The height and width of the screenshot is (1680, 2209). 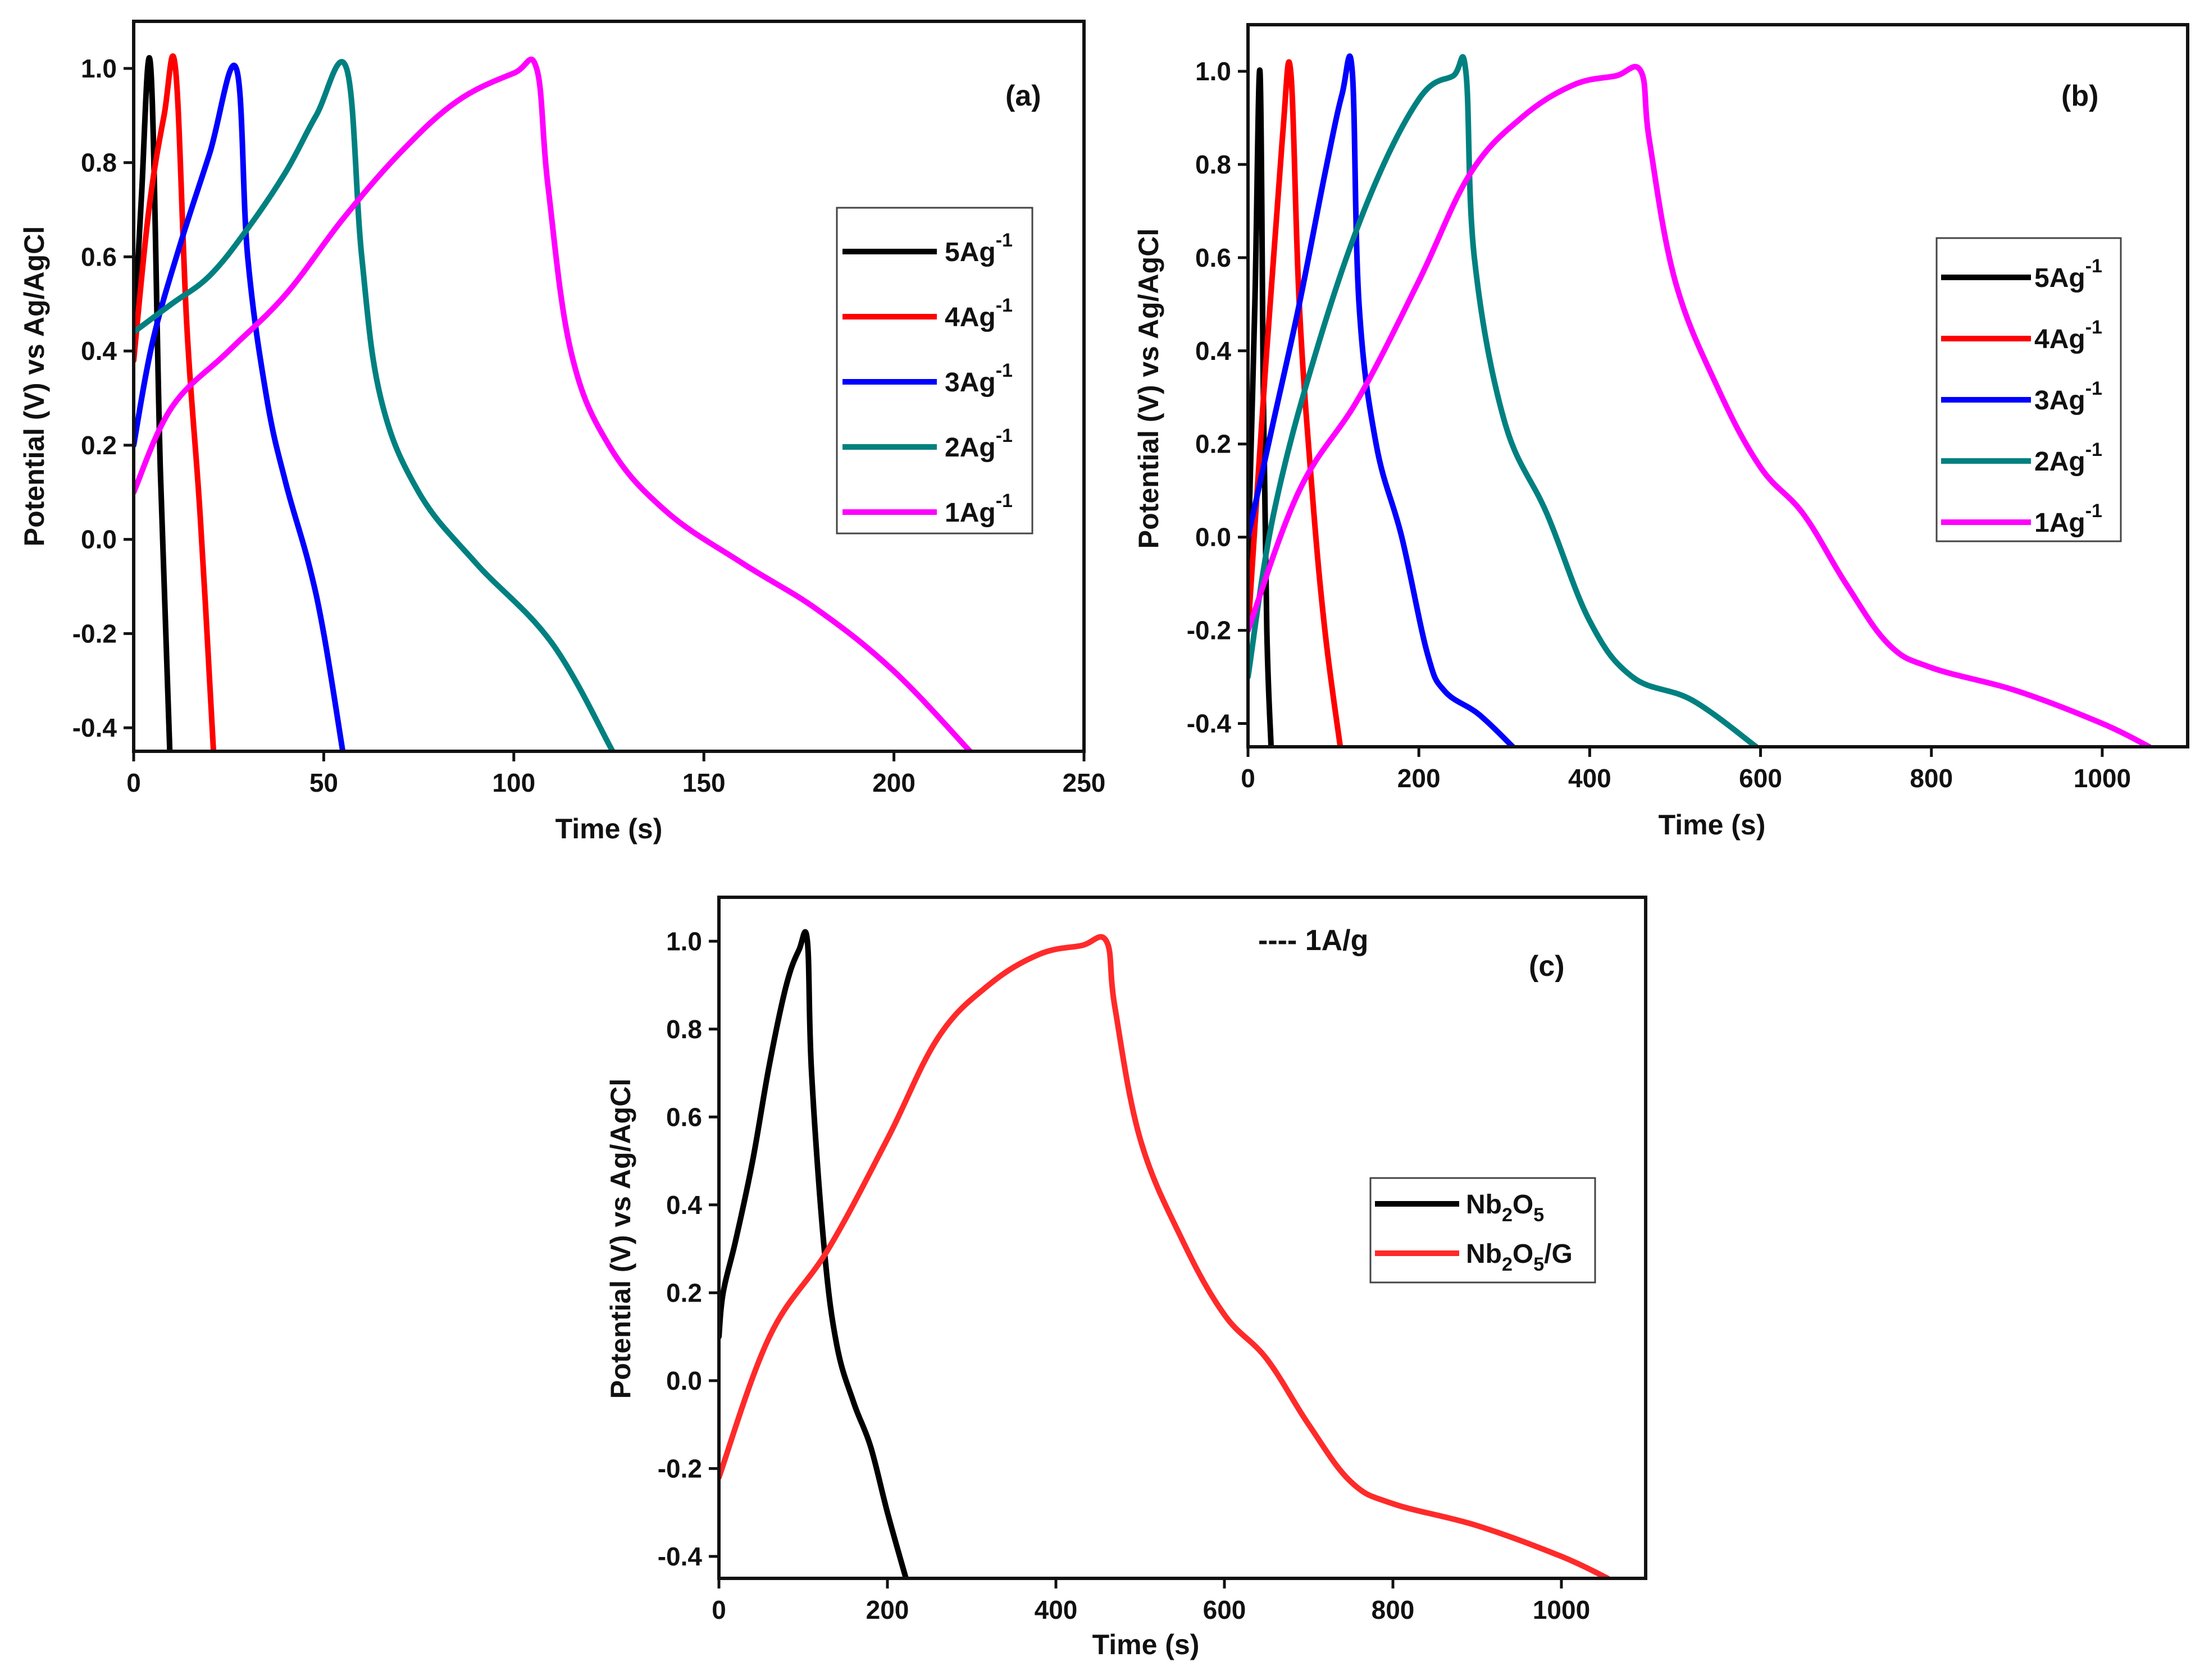 What do you see at coordinates (927, 379) in the screenshot?
I see `panel-a-legend-entries: 5Ag-1 4Ag-1 3Ag-1 2Ag-1 1Ag-1` at bounding box center [927, 379].